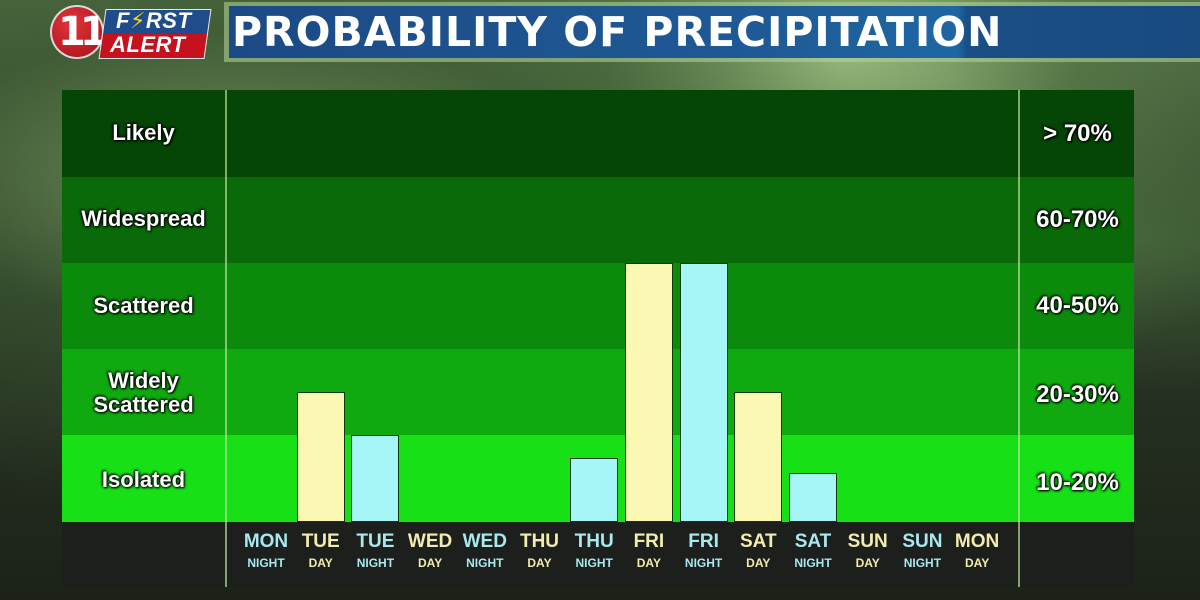  I want to click on period-label: TUE NIGHT, so click(375, 551).